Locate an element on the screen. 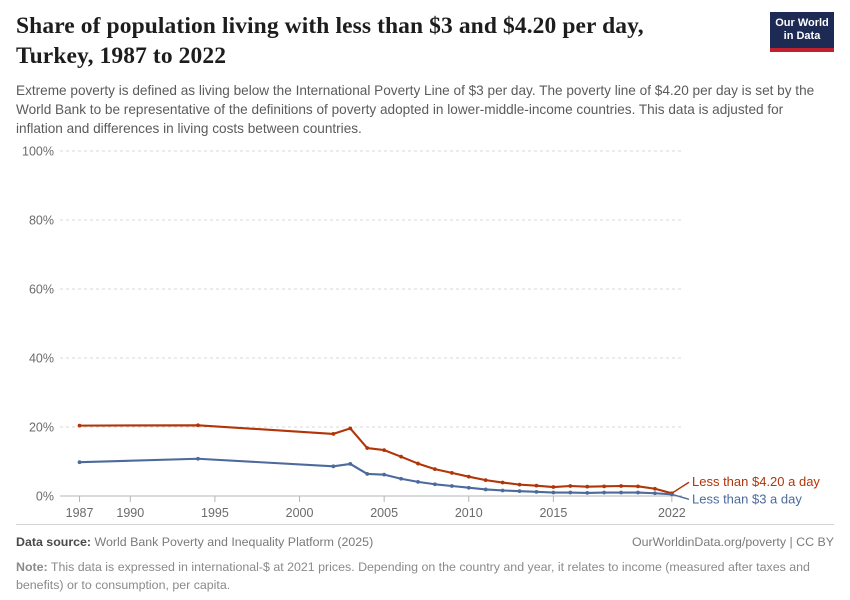 The height and width of the screenshot is (600, 850). note-label: Note: is located at coordinates (32, 566).